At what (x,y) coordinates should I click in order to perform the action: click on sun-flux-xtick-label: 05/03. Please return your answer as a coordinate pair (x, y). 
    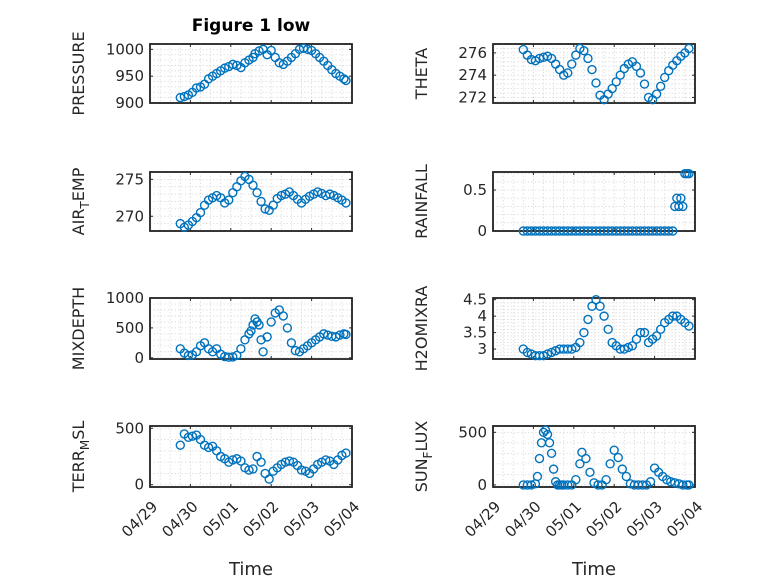
    Looking at the image, I should click on (644, 519).